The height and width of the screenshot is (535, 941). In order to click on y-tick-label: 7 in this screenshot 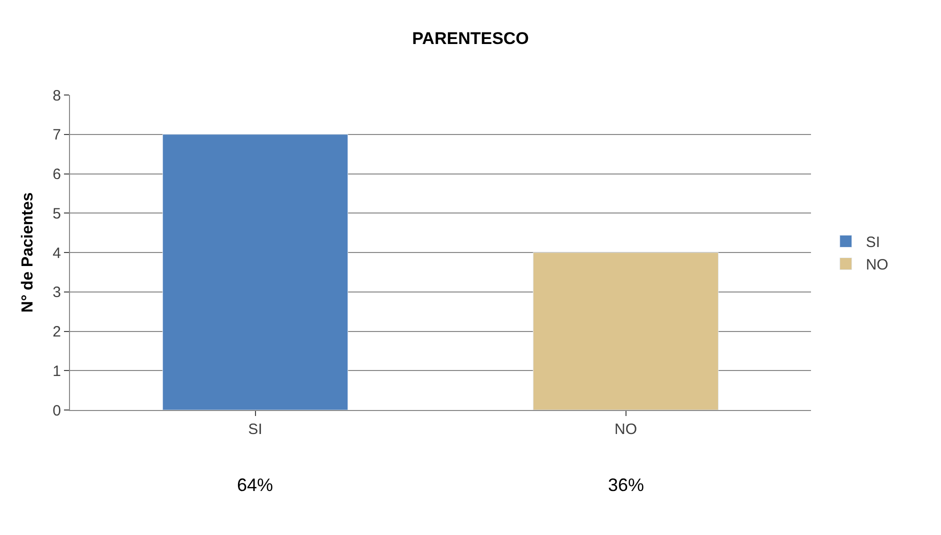, I will do `click(56, 135)`.